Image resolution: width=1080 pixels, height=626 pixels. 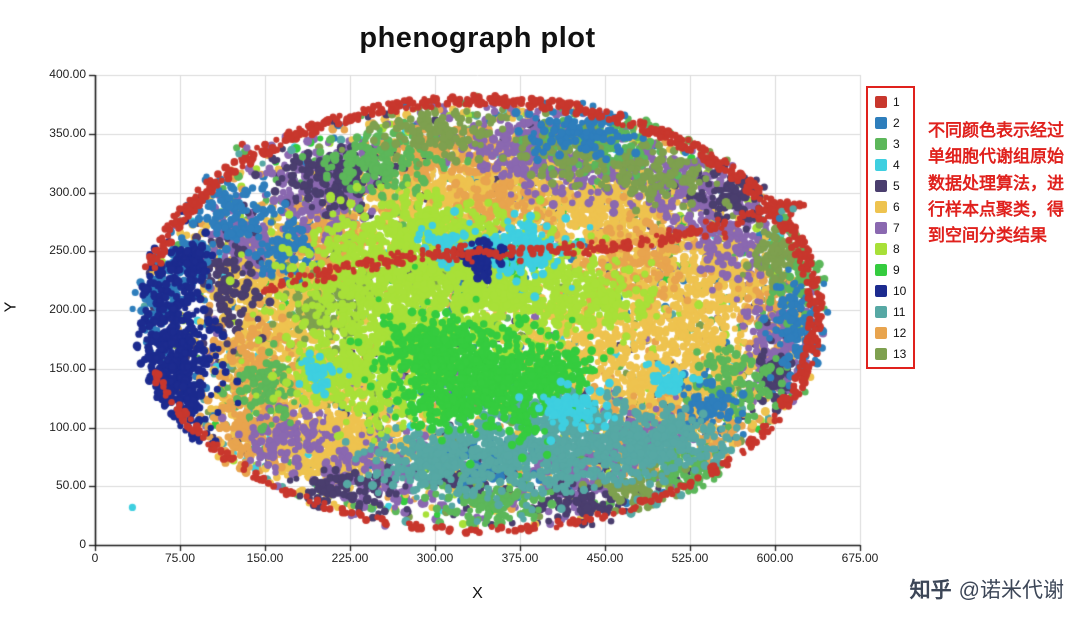 I want to click on y-tick-label: 400.00, so click(x=67, y=74).